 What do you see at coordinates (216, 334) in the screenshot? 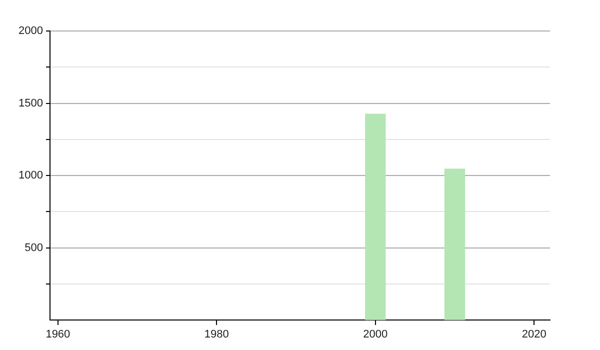
I see `x-tick-label: 1980` at bounding box center [216, 334].